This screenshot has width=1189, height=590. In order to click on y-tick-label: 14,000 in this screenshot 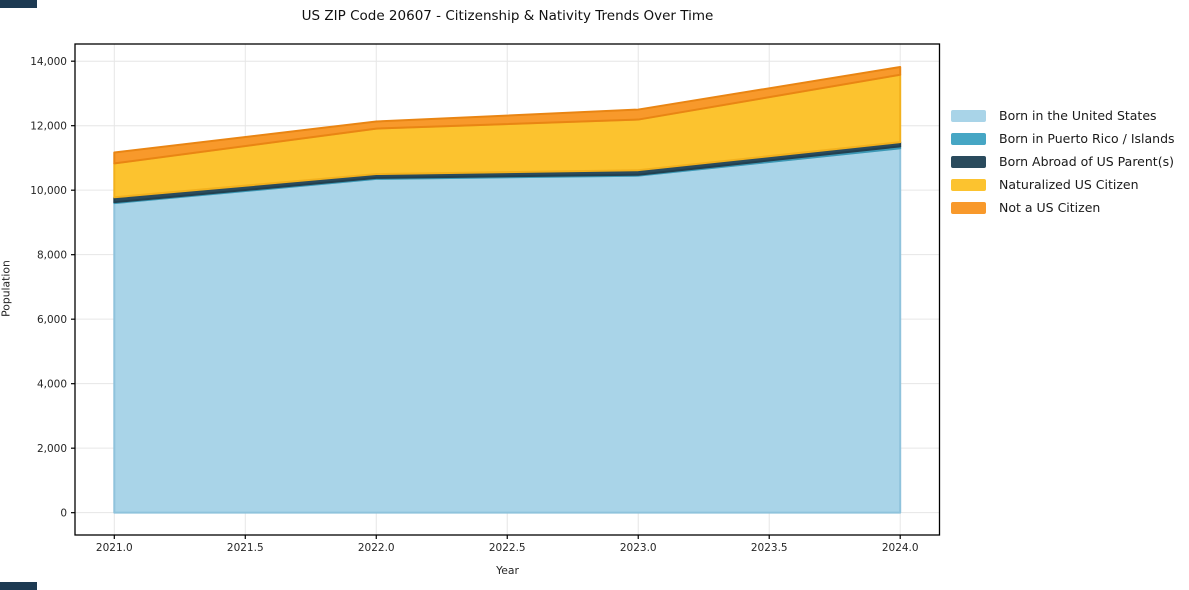, I will do `click(48, 62)`.